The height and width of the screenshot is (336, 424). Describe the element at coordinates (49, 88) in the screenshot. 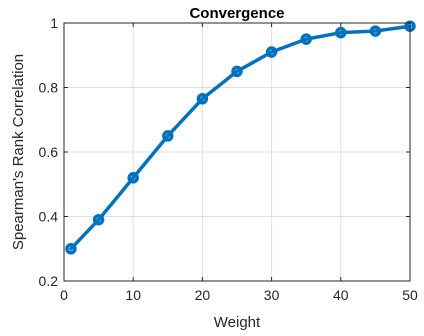

I see `y-tick-label: 0.8` at that location.